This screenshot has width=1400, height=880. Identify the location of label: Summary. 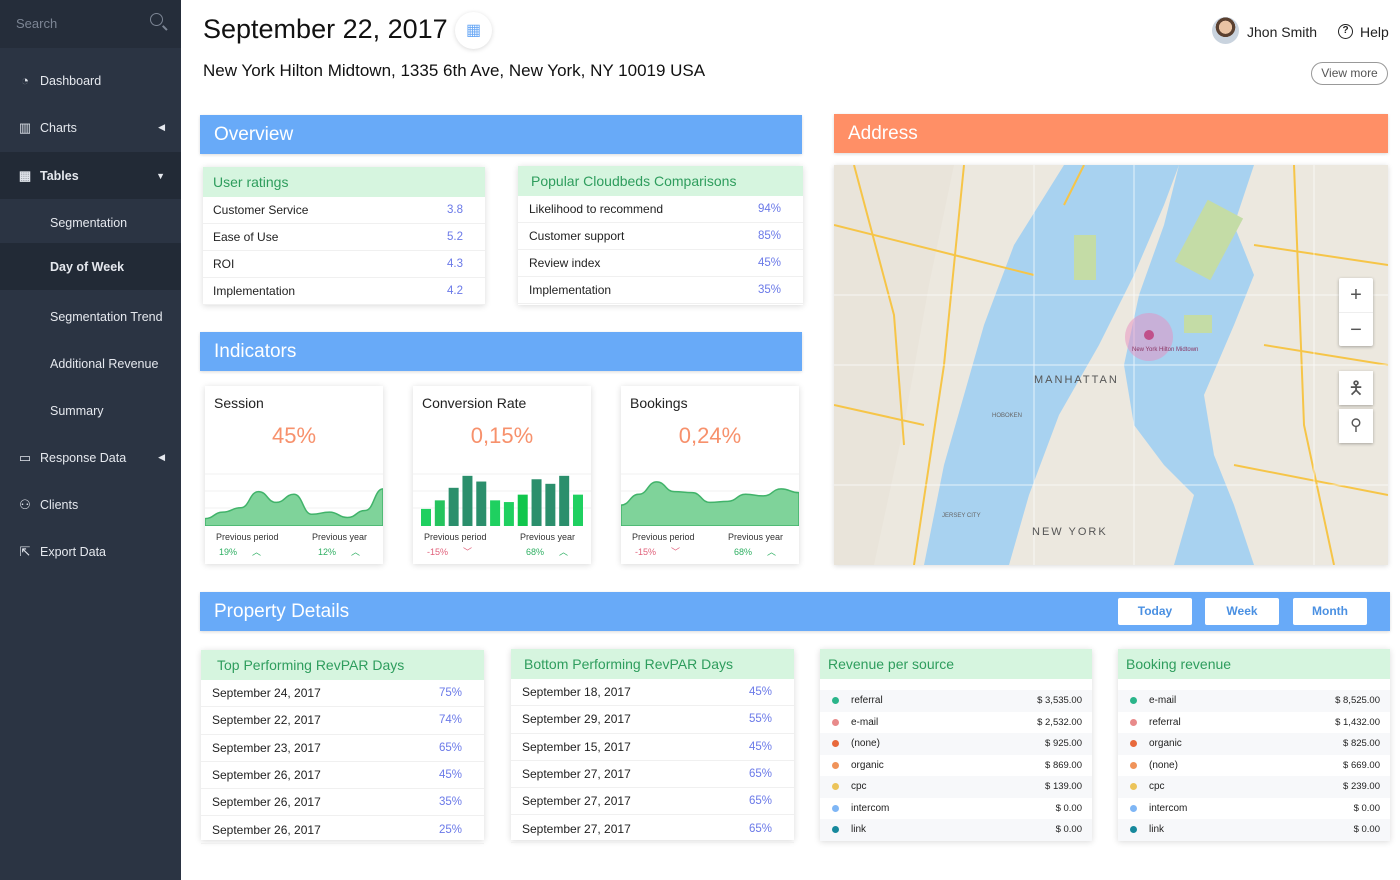
(77, 410).